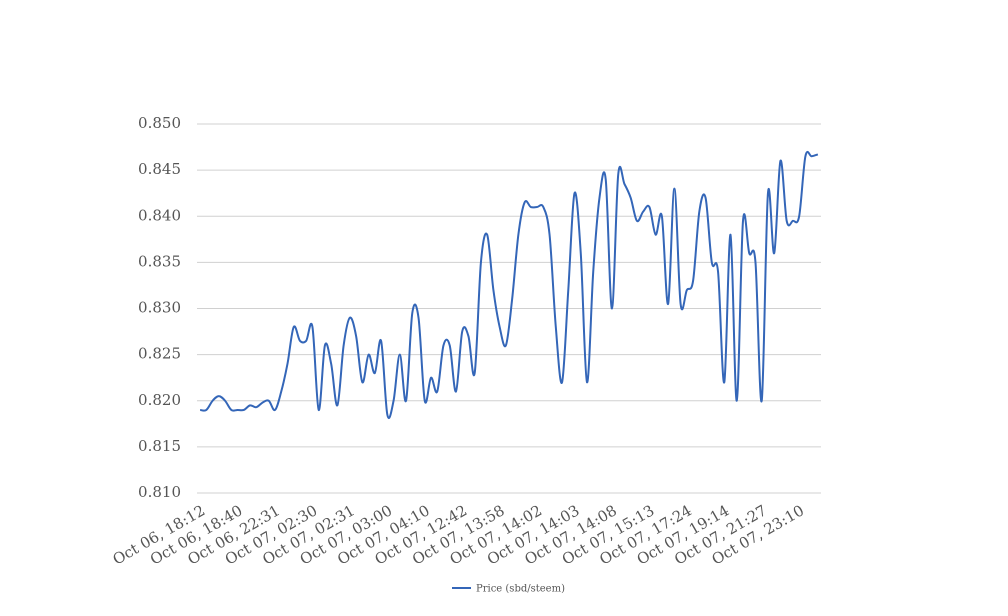 The height and width of the screenshot is (616, 1008). Describe the element at coordinates (159, 446) in the screenshot. I see `y-tick-label: 0.815` at that location.